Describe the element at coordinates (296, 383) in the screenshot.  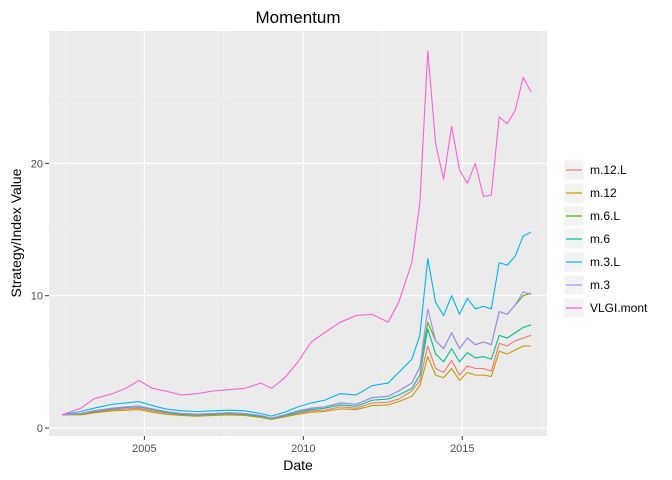
I see `series-line-m.12` at that location.